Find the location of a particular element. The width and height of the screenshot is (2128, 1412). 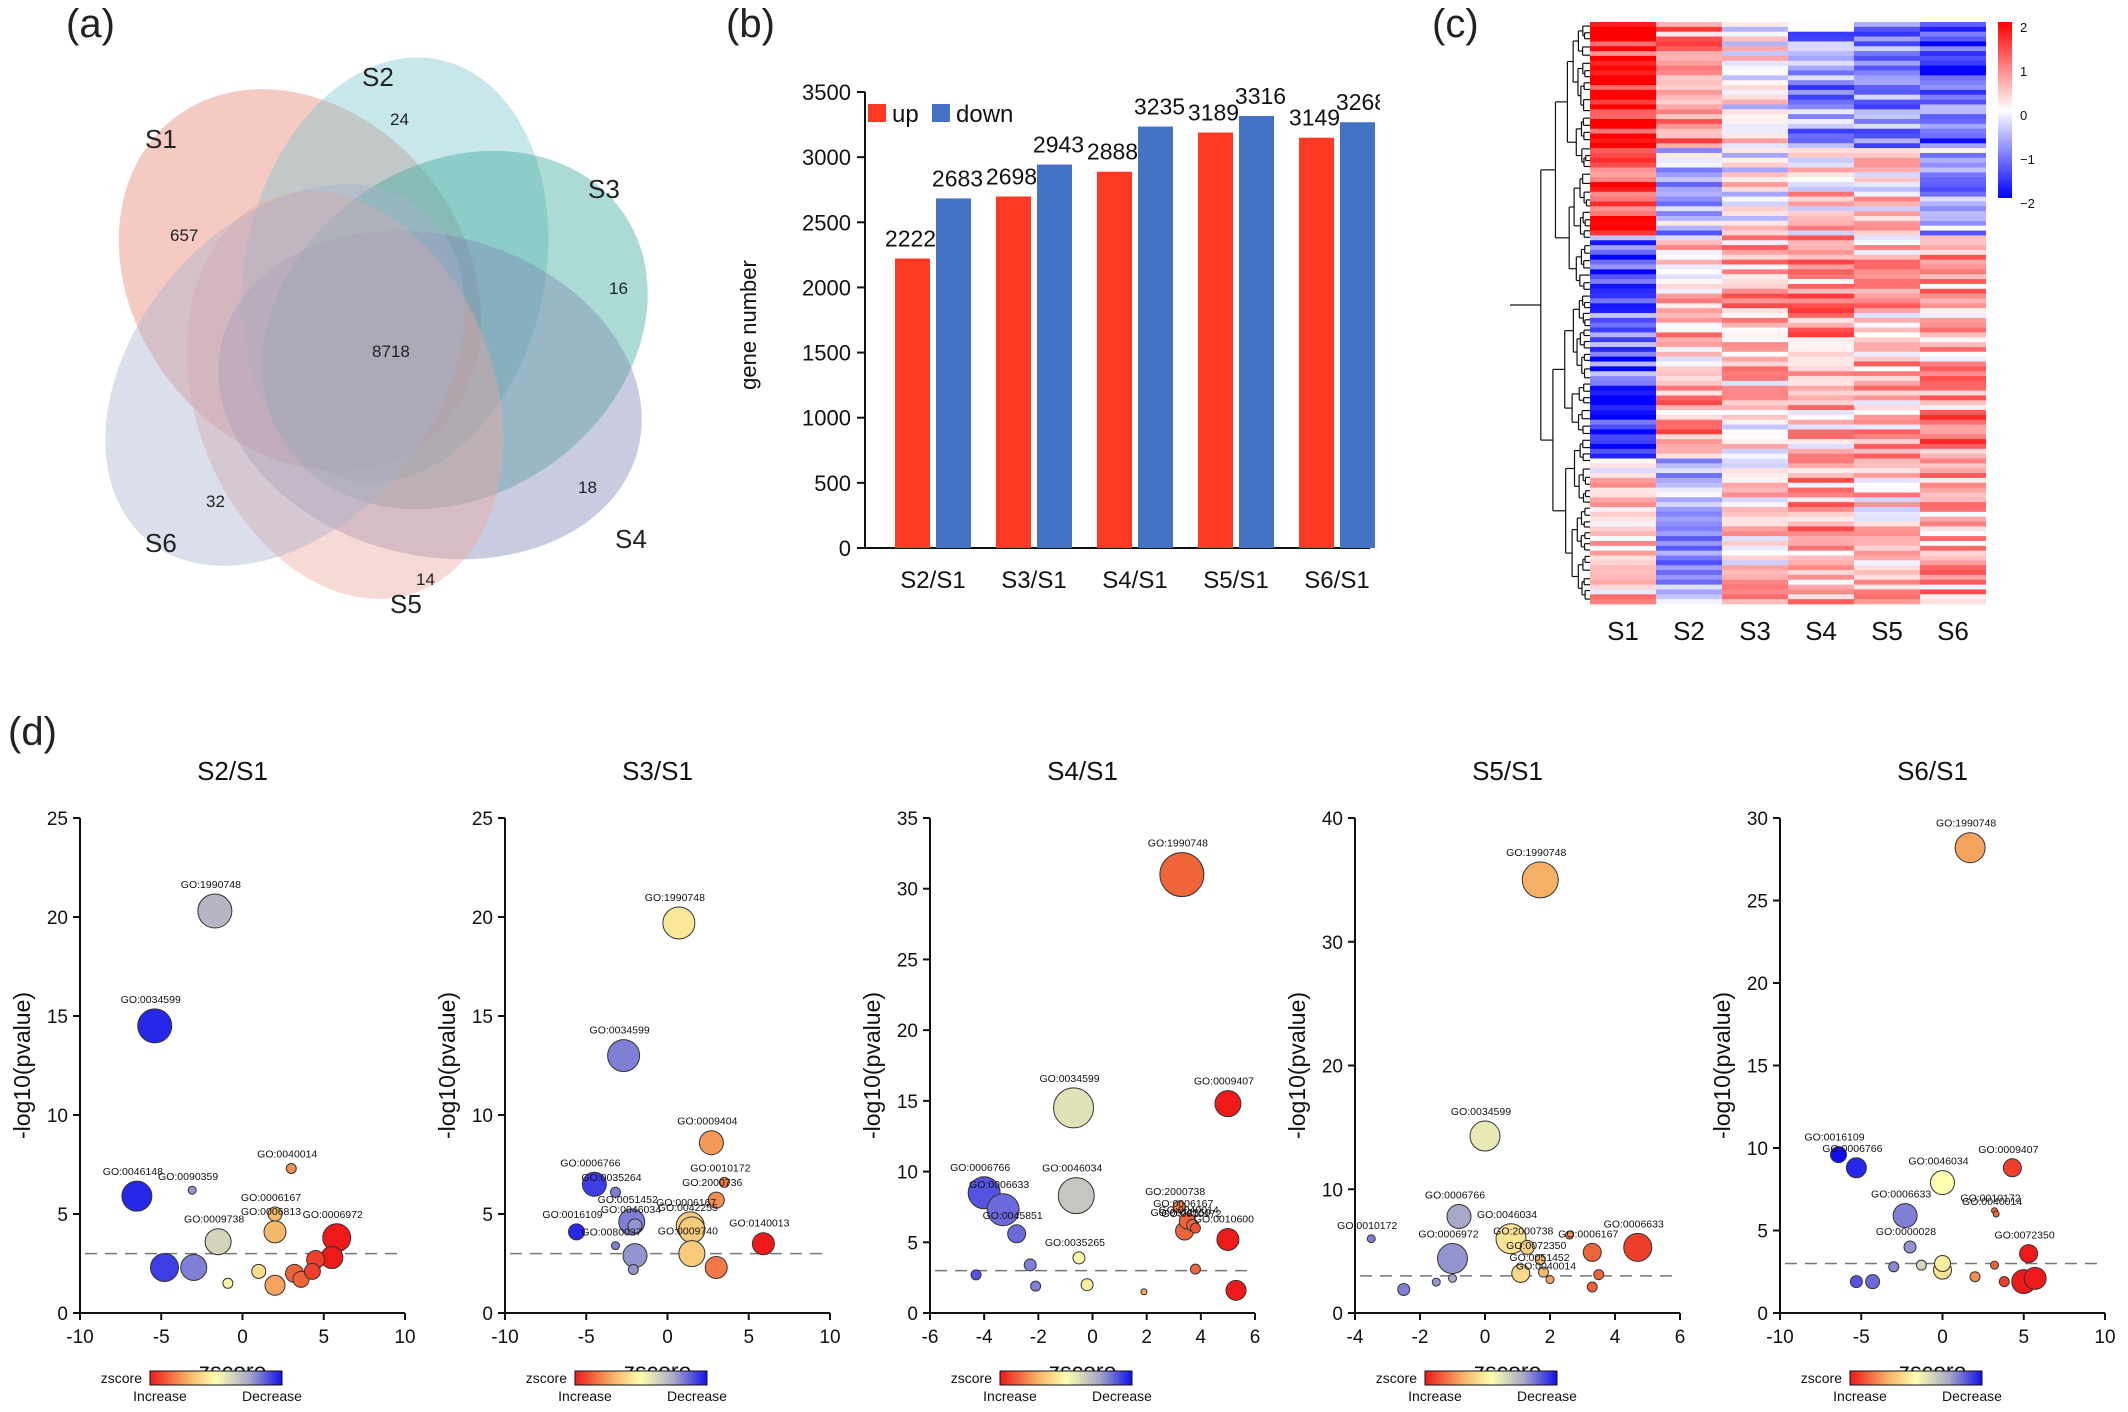

venn-set-label-s3: S3 is located at coordinates (604, 189).